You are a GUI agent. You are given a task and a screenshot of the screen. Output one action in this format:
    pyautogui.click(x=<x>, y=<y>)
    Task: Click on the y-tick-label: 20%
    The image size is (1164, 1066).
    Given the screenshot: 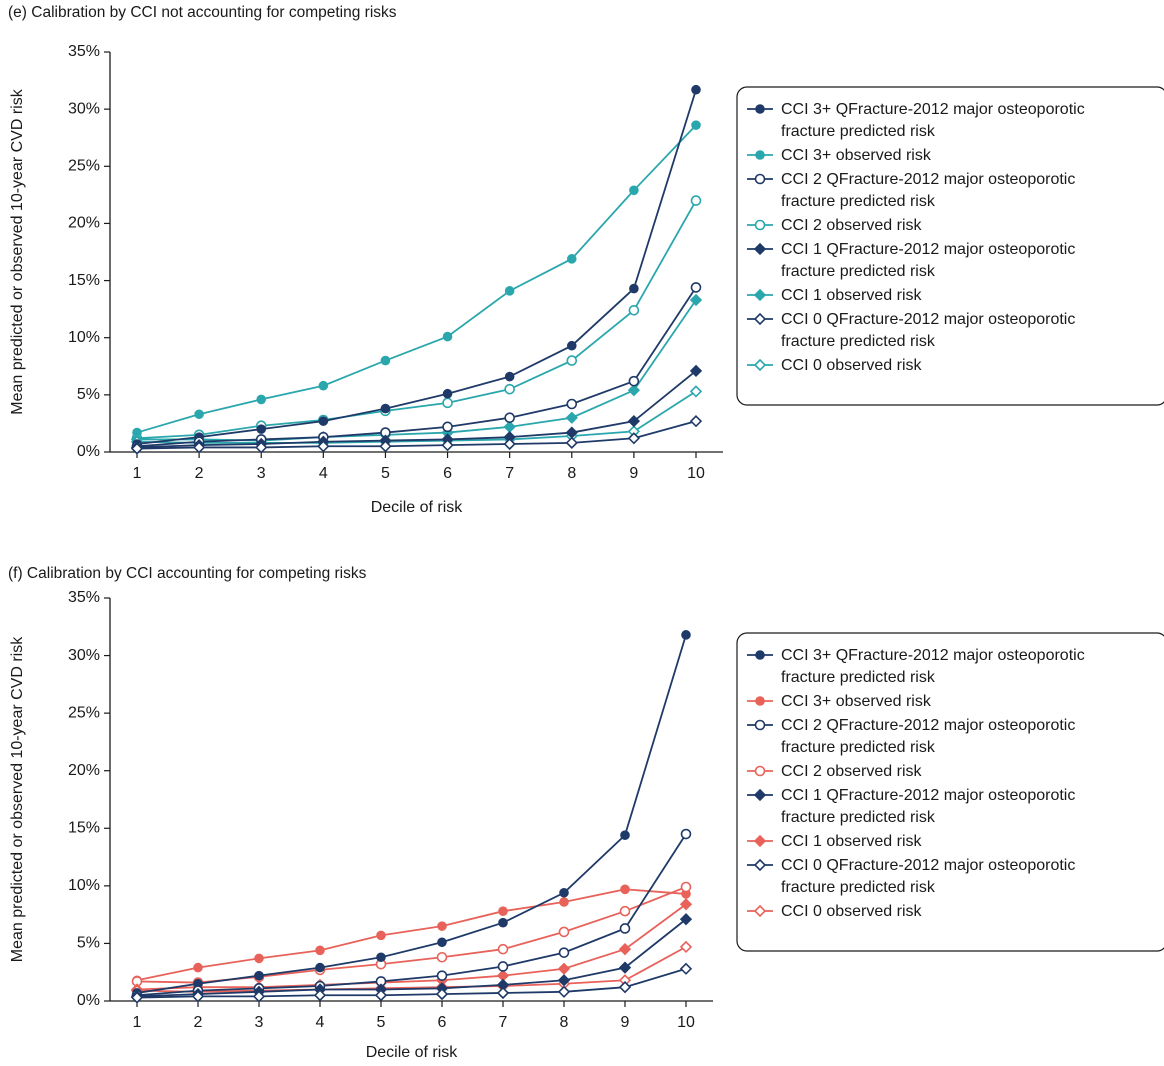 What is the action you would take?
    pyautogui.click(x=84, y=223)
    